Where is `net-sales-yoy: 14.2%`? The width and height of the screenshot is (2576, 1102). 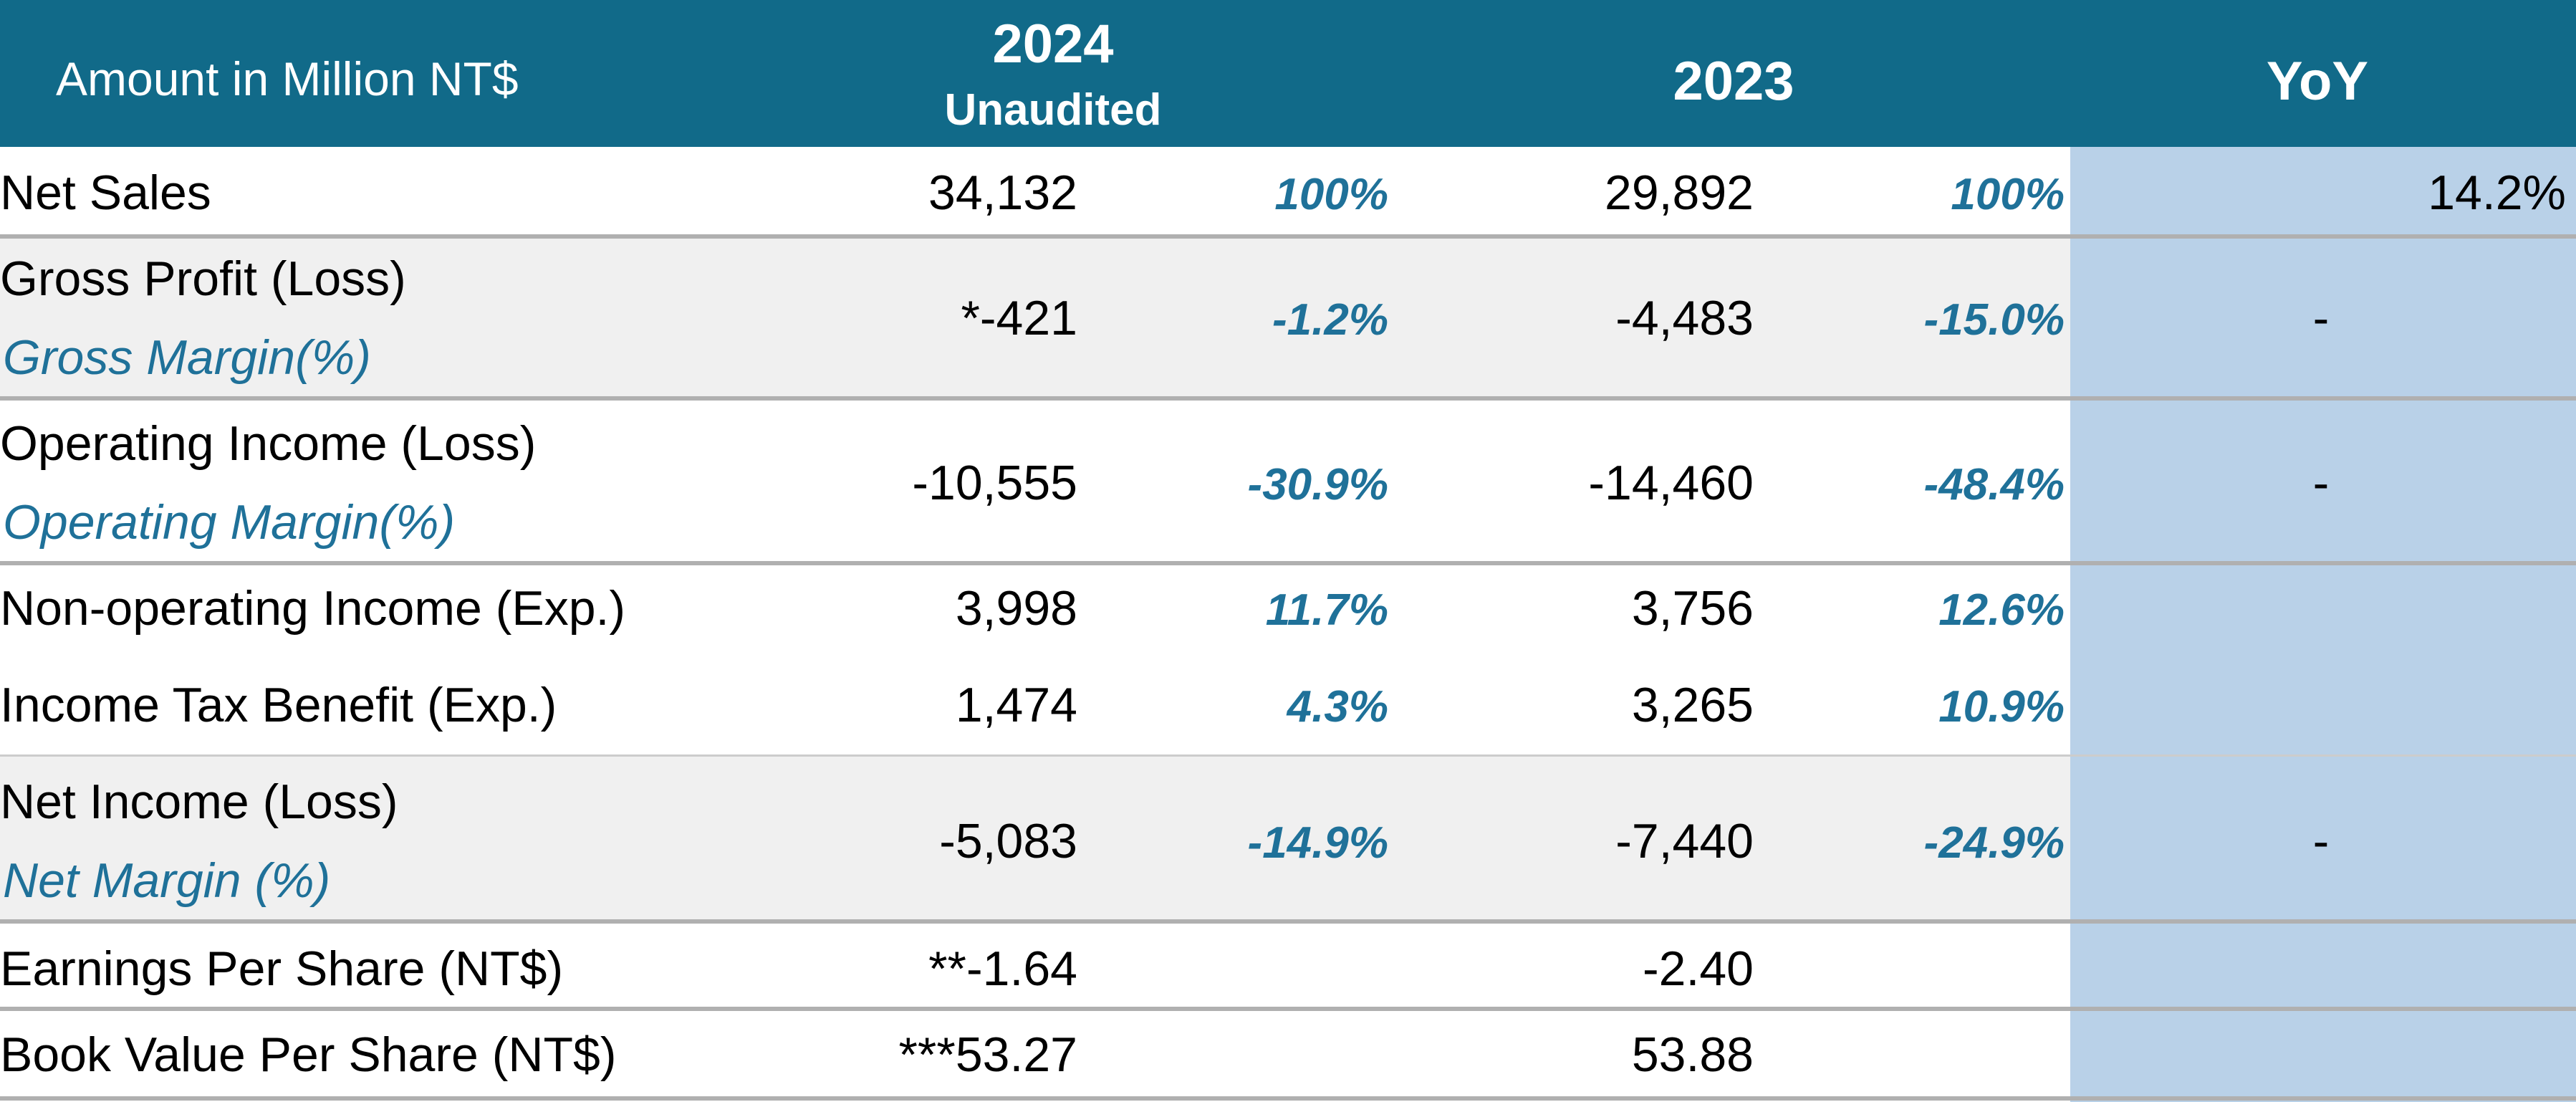 net-sales-yoy: 14.2% is located at coordinates (2497, 193).